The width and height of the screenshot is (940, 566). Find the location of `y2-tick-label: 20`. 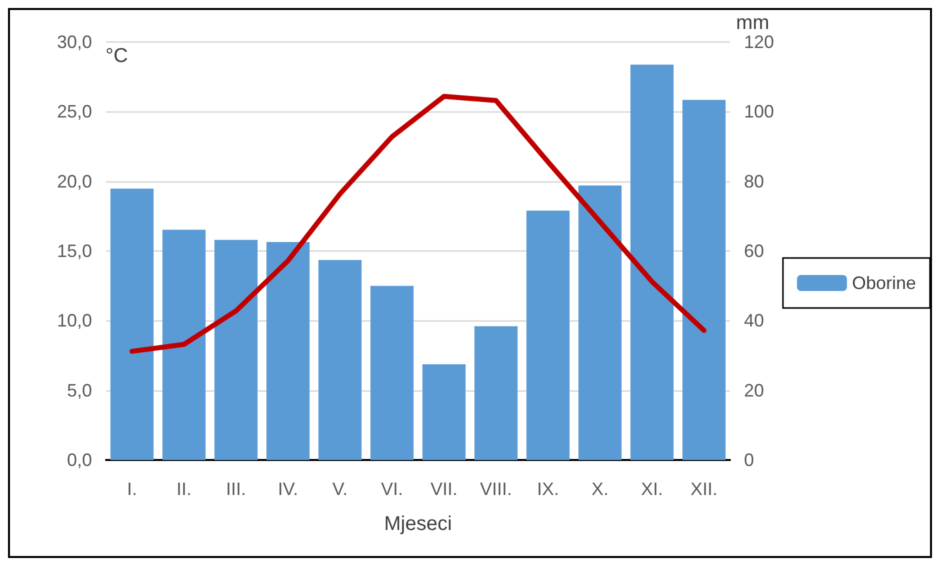

y2-tick-label: 20 is located at coordinates (754, 390).